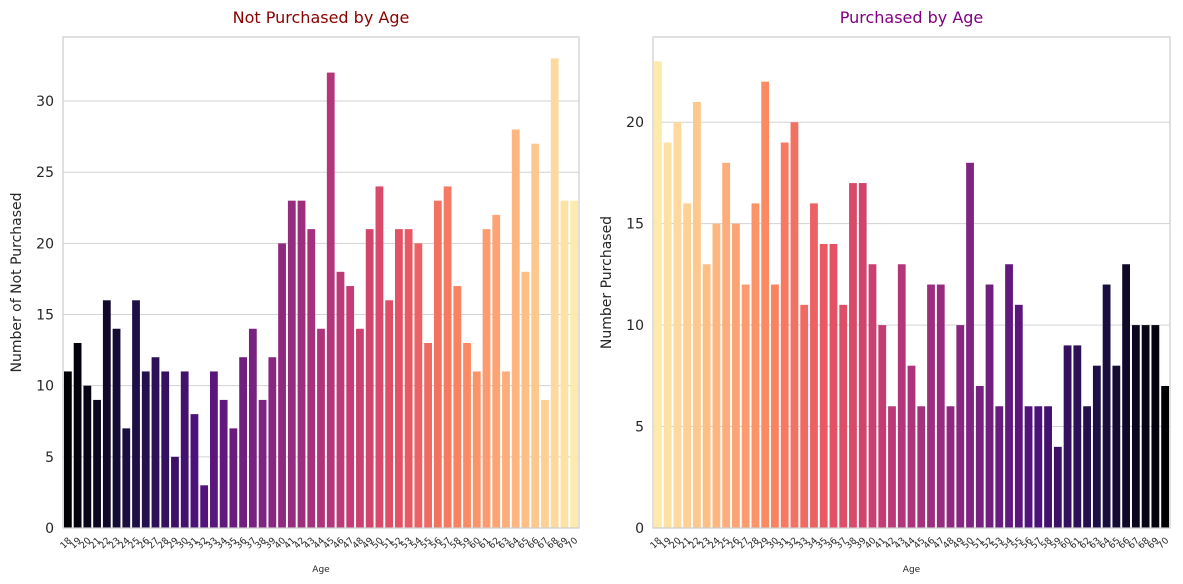 The height and width of the screenshot is (584, 1183). Describe the element at coordinates (572, 543) in the screenshot. I see `x-tick-label: 70` at that location.